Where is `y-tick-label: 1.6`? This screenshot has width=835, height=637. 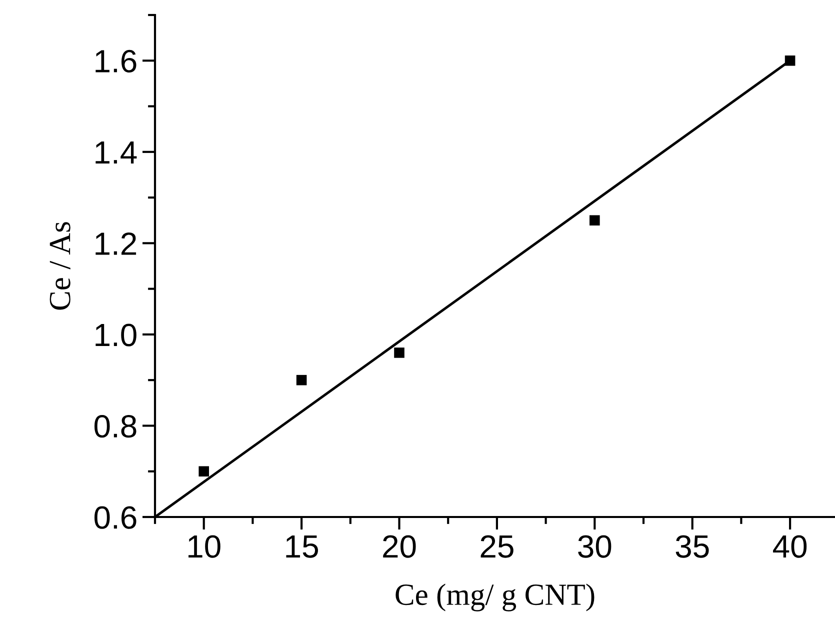 y-tick-label: 1.6 is located at coordinates (116, 61).